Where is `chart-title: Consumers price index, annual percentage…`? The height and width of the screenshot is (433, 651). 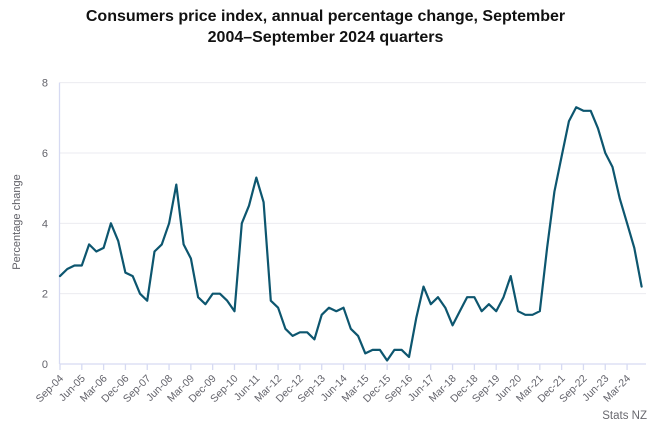 chart-title: Consumers price index, annual percentage… is located at coordinates (325, 27).